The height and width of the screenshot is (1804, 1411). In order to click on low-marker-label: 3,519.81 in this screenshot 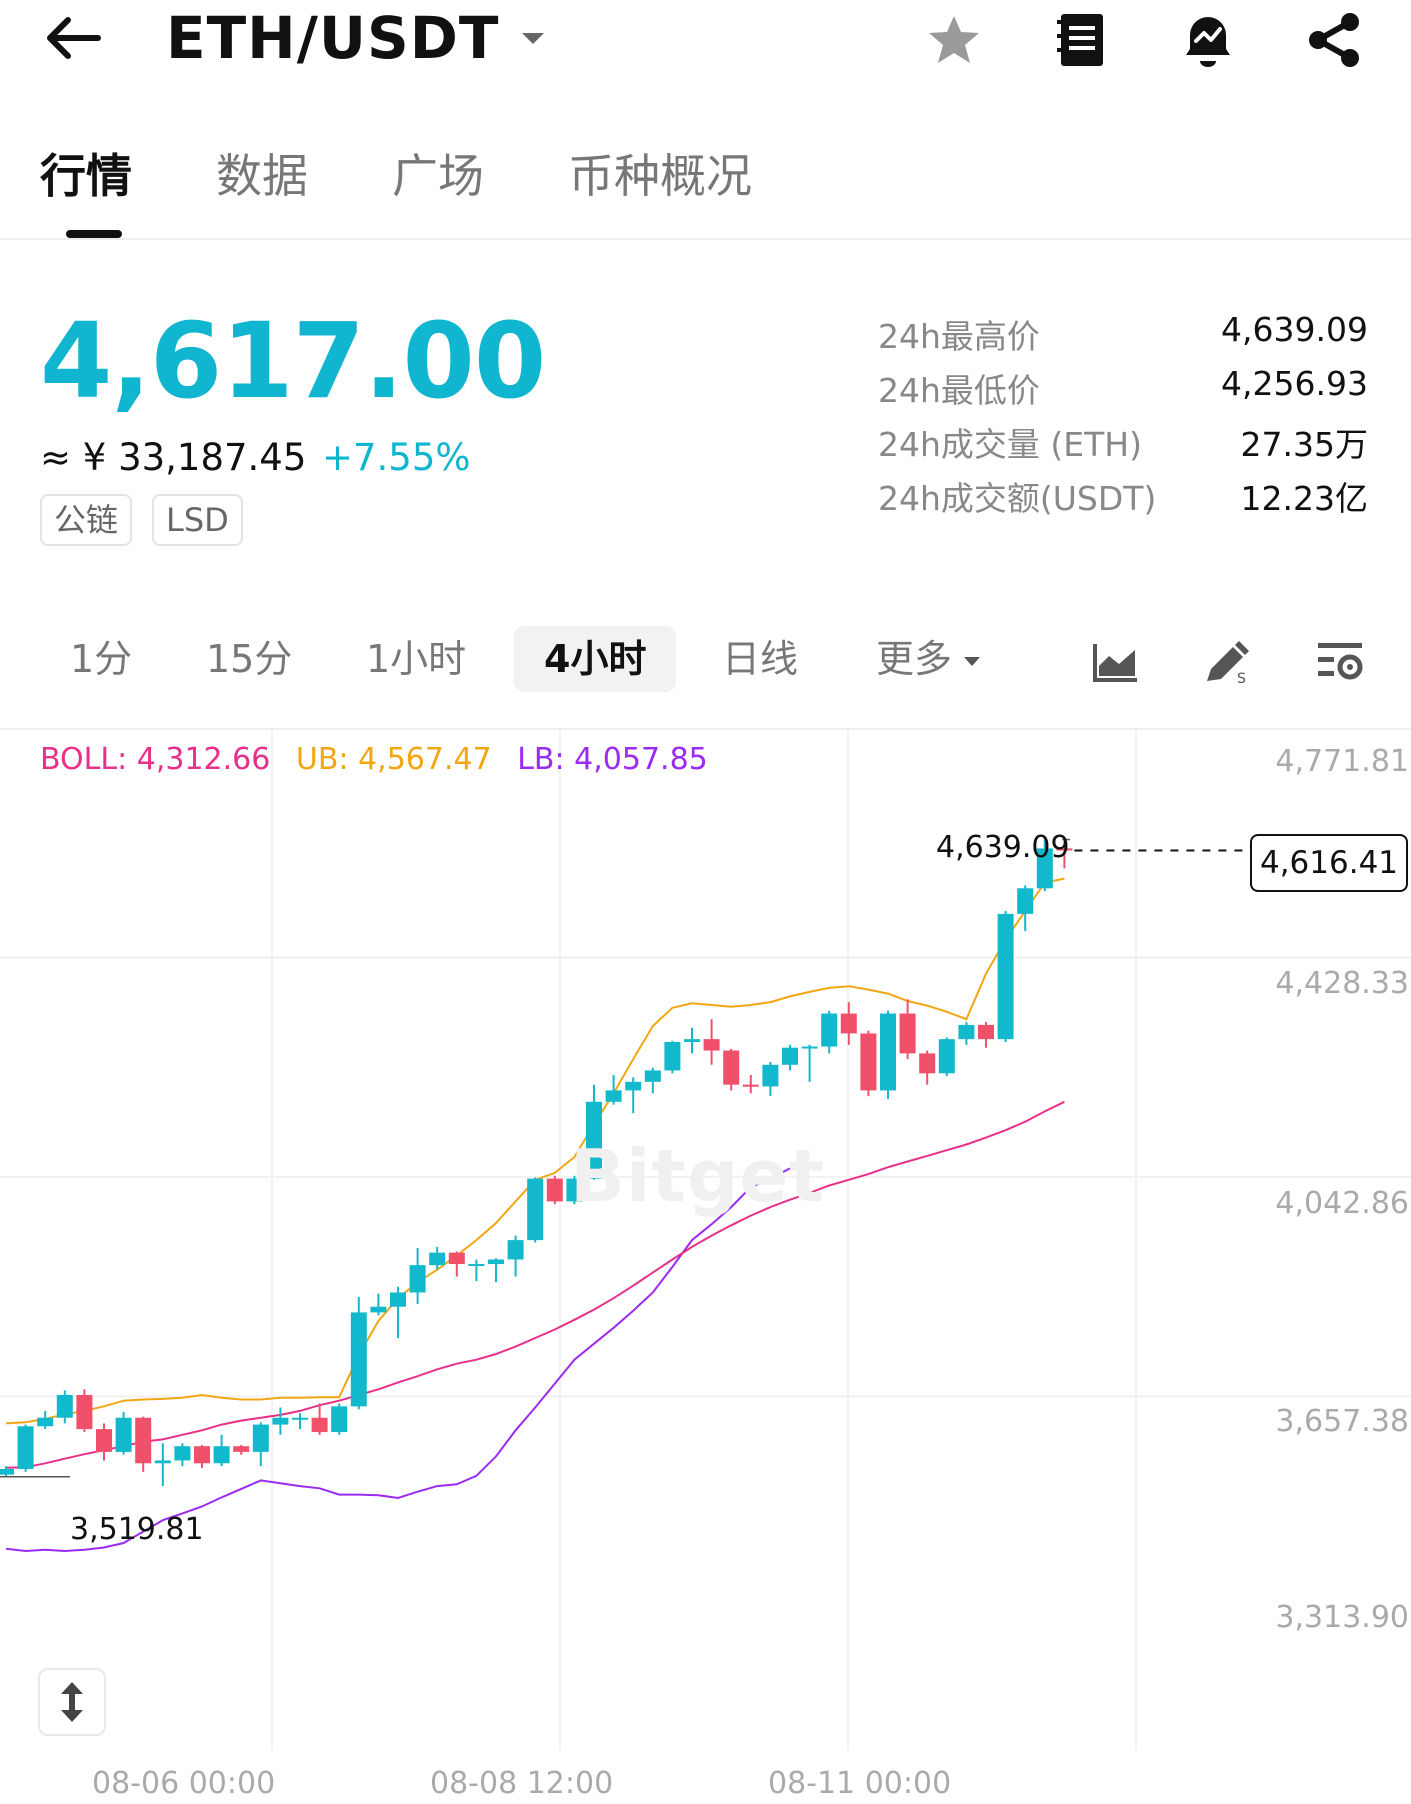, I will do `click(137, 1529)`.